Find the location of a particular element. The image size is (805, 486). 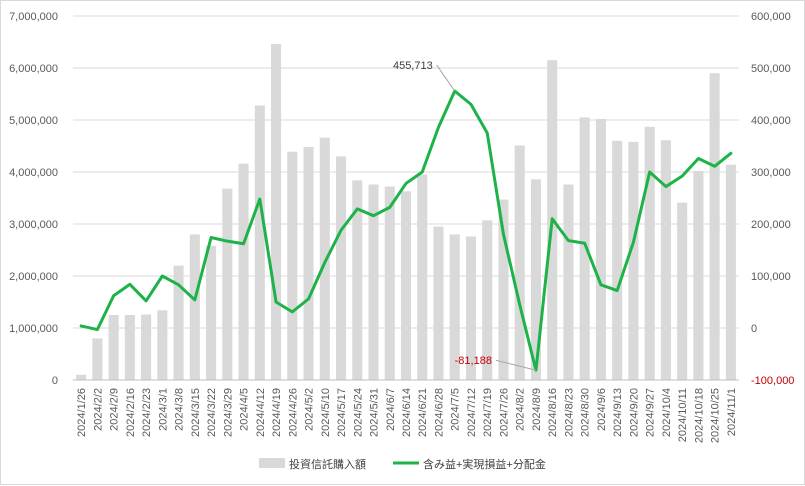

y-right-tick-label: -100,000 is located at coordinates (772, 381).